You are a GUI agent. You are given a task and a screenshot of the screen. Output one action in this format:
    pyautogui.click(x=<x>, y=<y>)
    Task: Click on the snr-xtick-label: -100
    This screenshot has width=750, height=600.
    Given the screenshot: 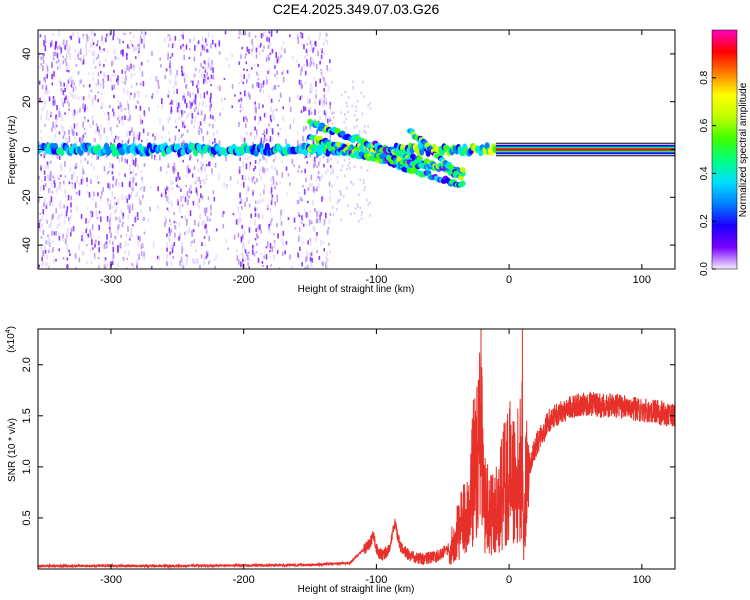 What is the action you would take?
    pyautogui.click(x=376, y=580)
    